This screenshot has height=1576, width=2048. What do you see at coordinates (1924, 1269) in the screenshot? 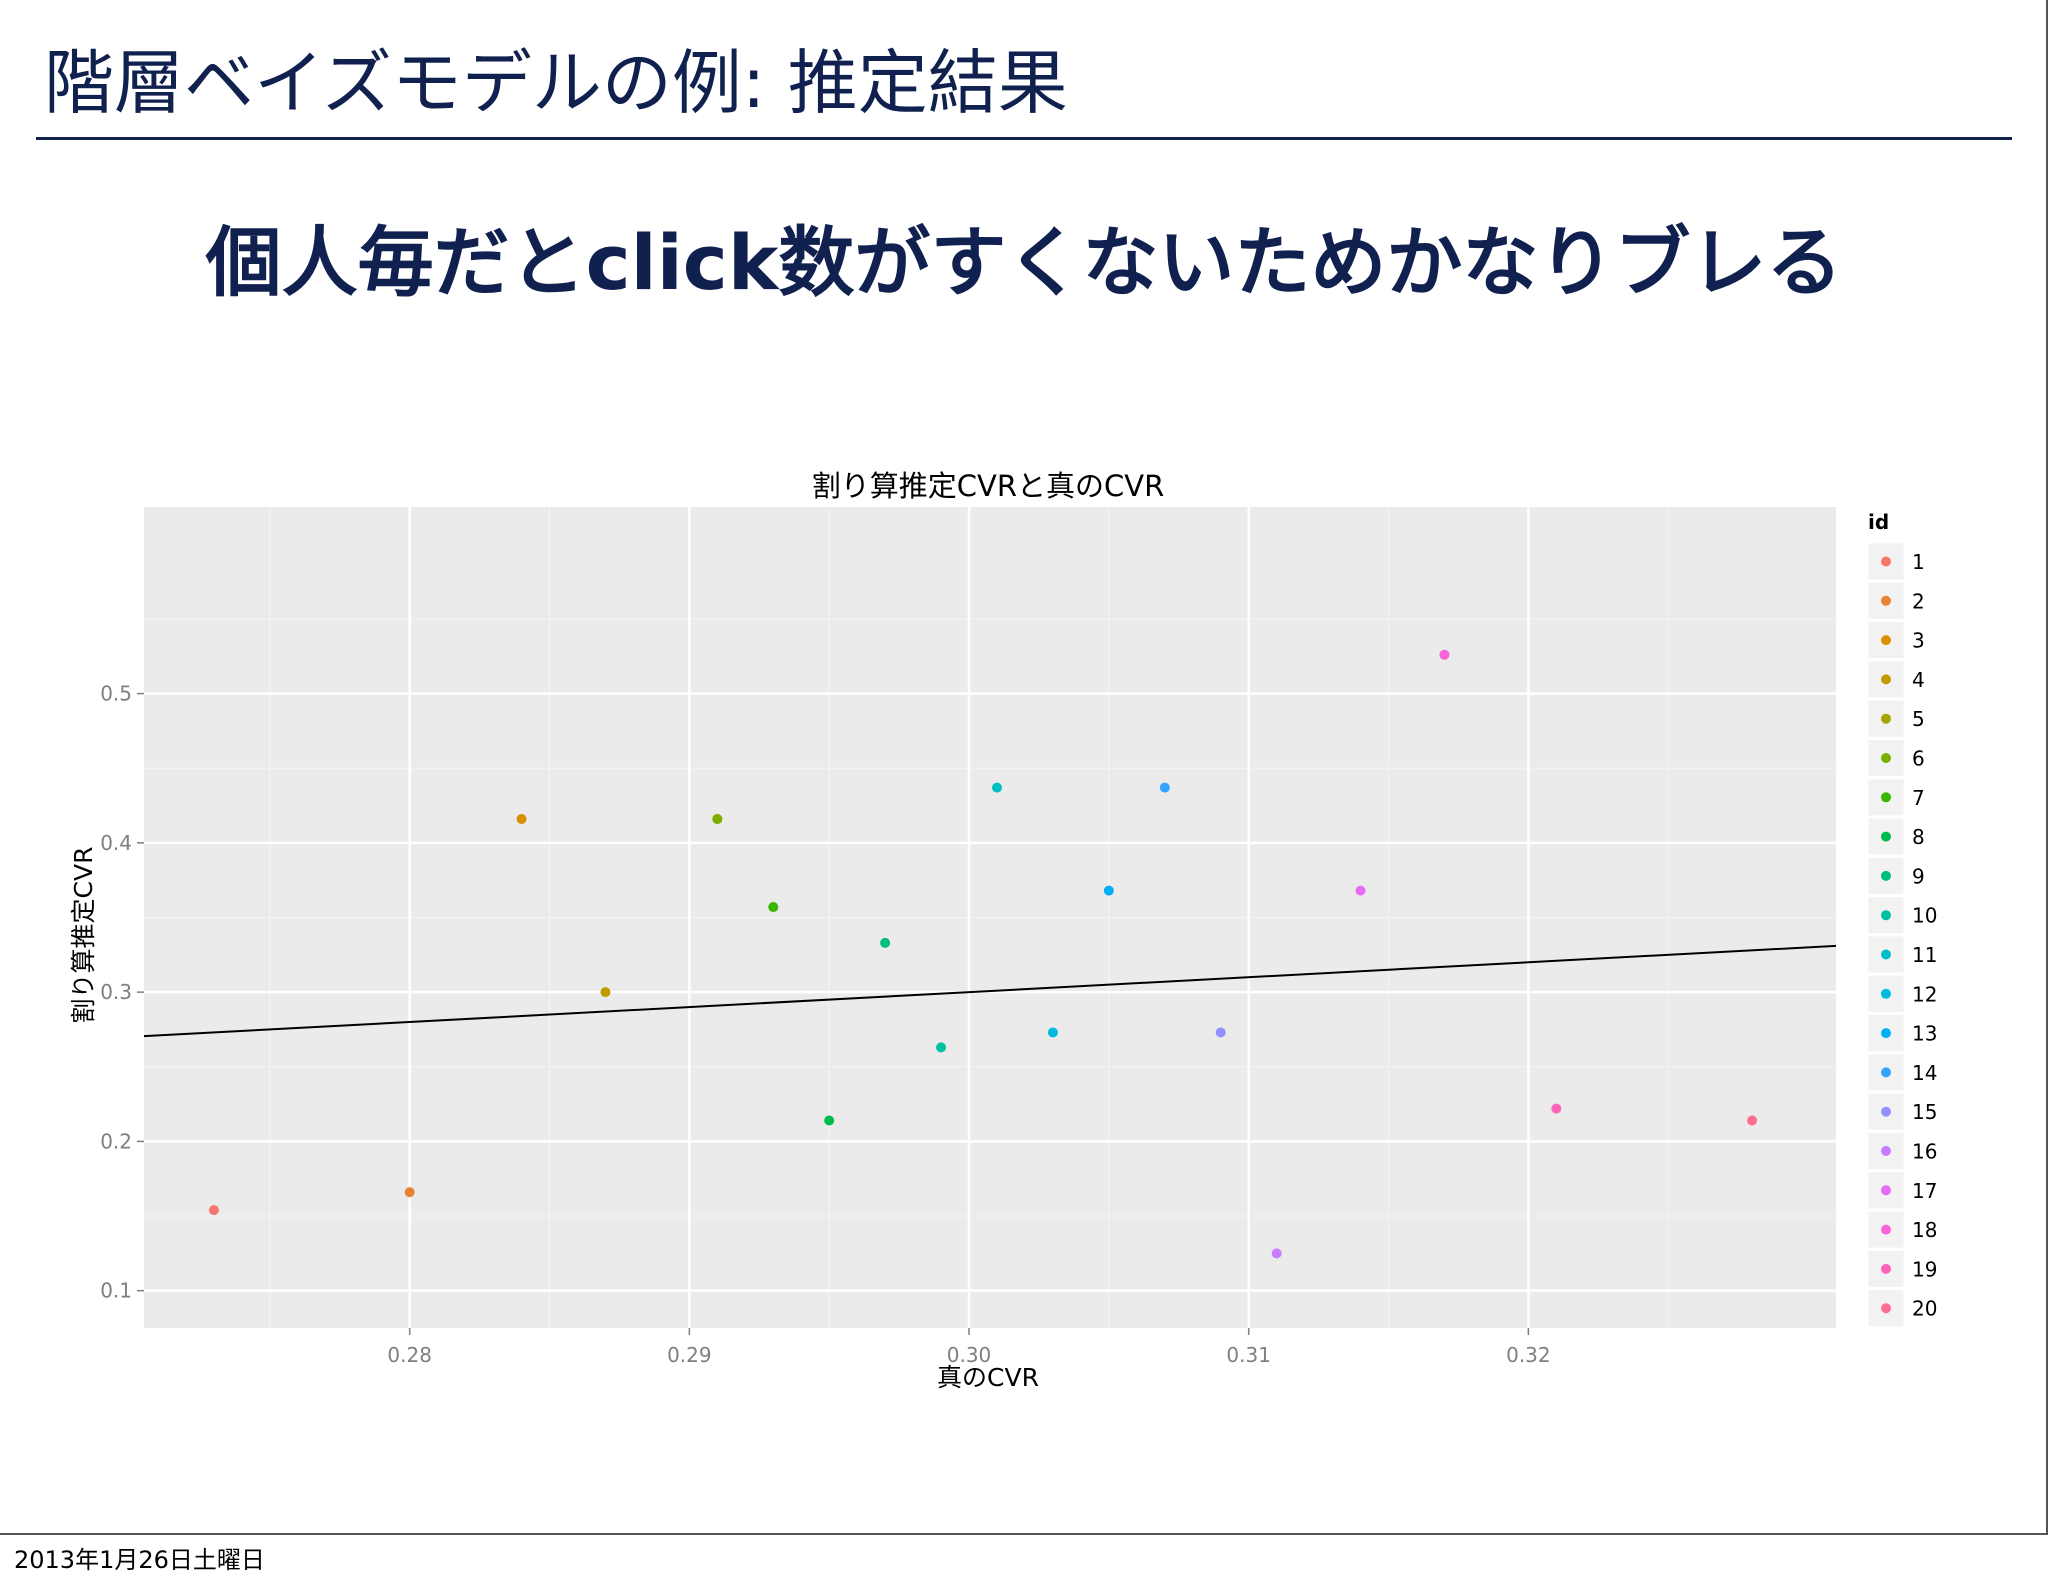
I see `legend-label: 19` at bounding box center [1924, 1269].